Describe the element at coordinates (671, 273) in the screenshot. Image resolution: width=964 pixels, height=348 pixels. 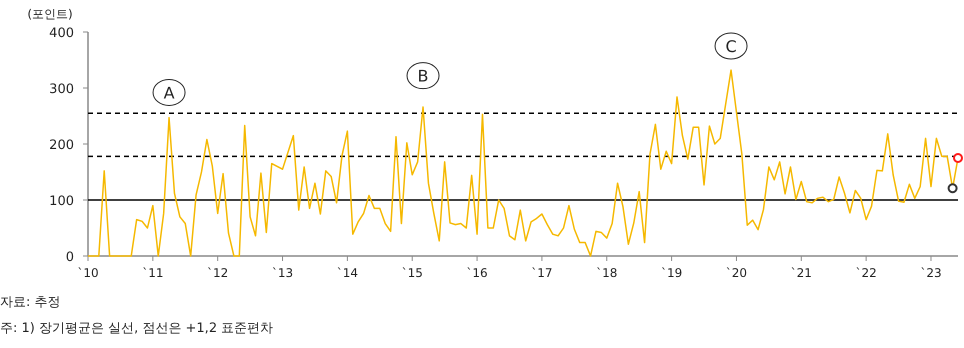
I see `x-tick-label: `19` at that location.